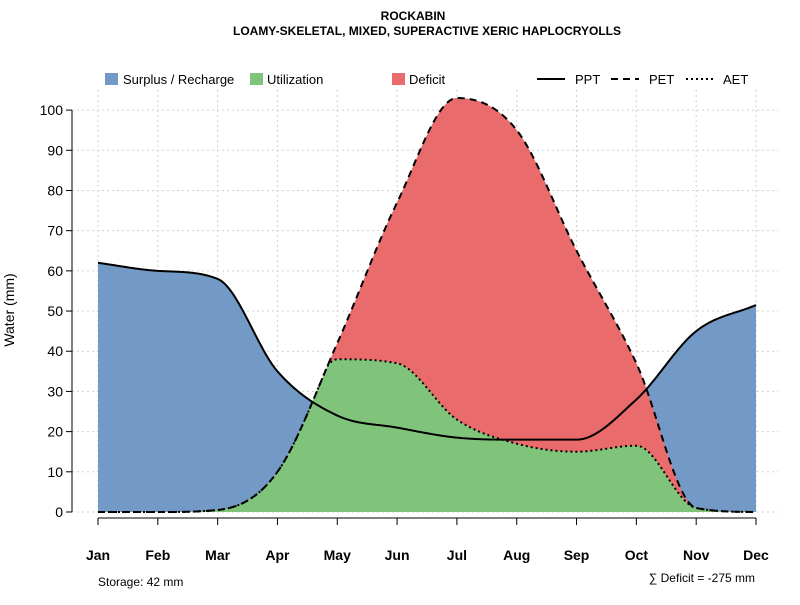 The image size is (800, 605). What do you see at coordinates (55, 311) in the screenshot?
I see `y-tick-label: 50` at bounding box center [55, 311].